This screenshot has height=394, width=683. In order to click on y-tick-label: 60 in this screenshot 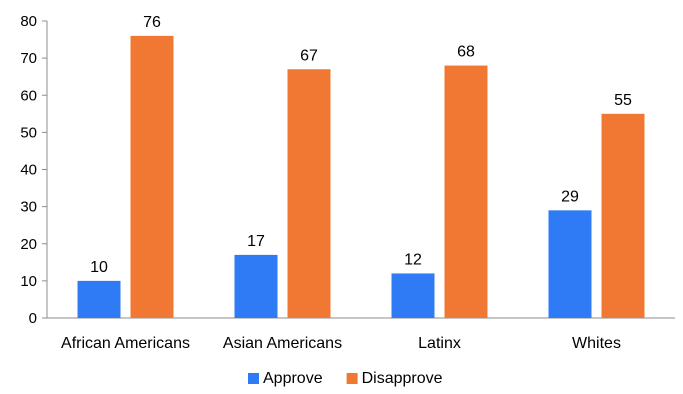, I will do `click(28, 95)`.